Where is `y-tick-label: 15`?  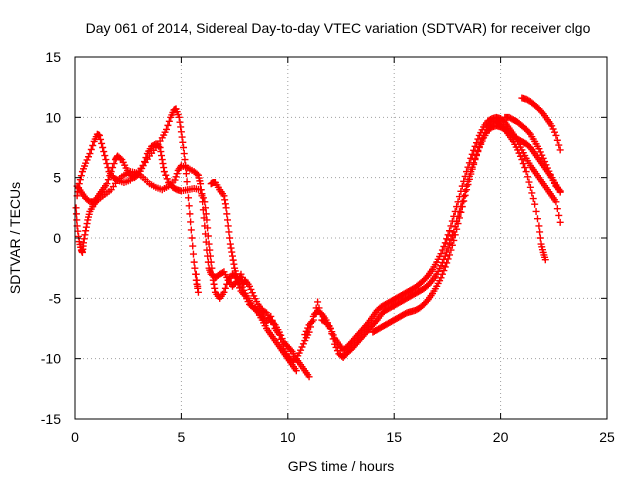
y-tick-label: 15 is located at coordinates (53, 57).